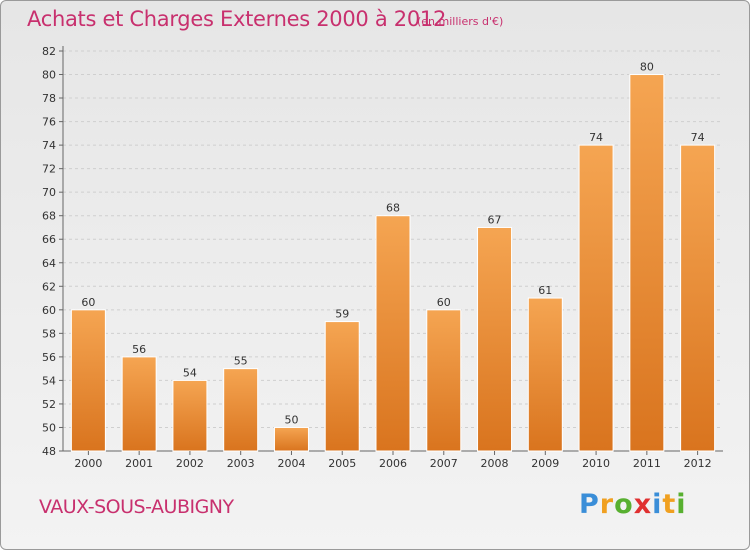  What do you see at coordinates (49, 333) in the screenshot?
I see `y-tick-label: 58` at bounding box center [49, 333].